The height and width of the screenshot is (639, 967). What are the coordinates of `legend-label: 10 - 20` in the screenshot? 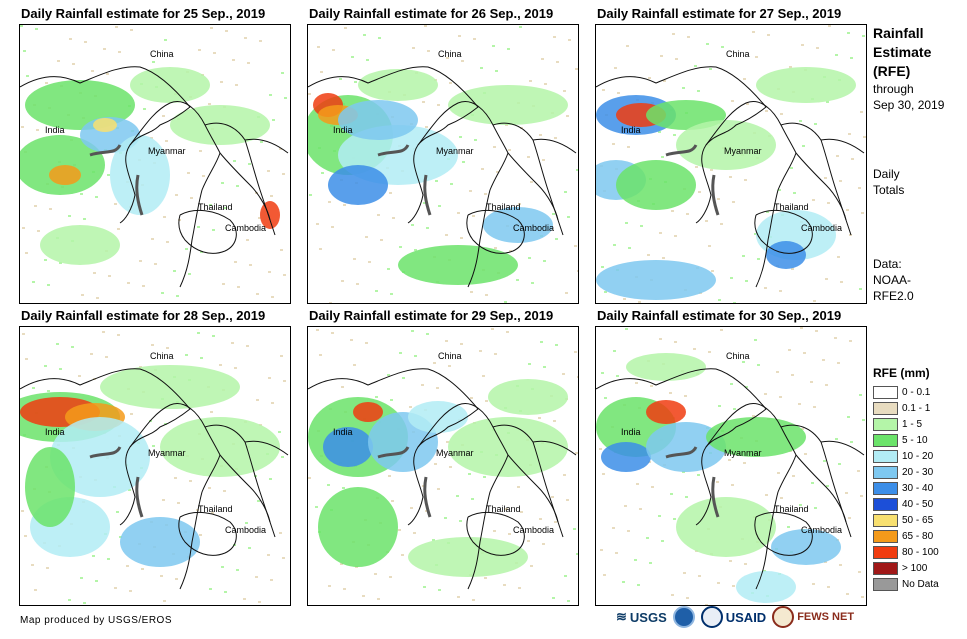 It's located at (918, 456).